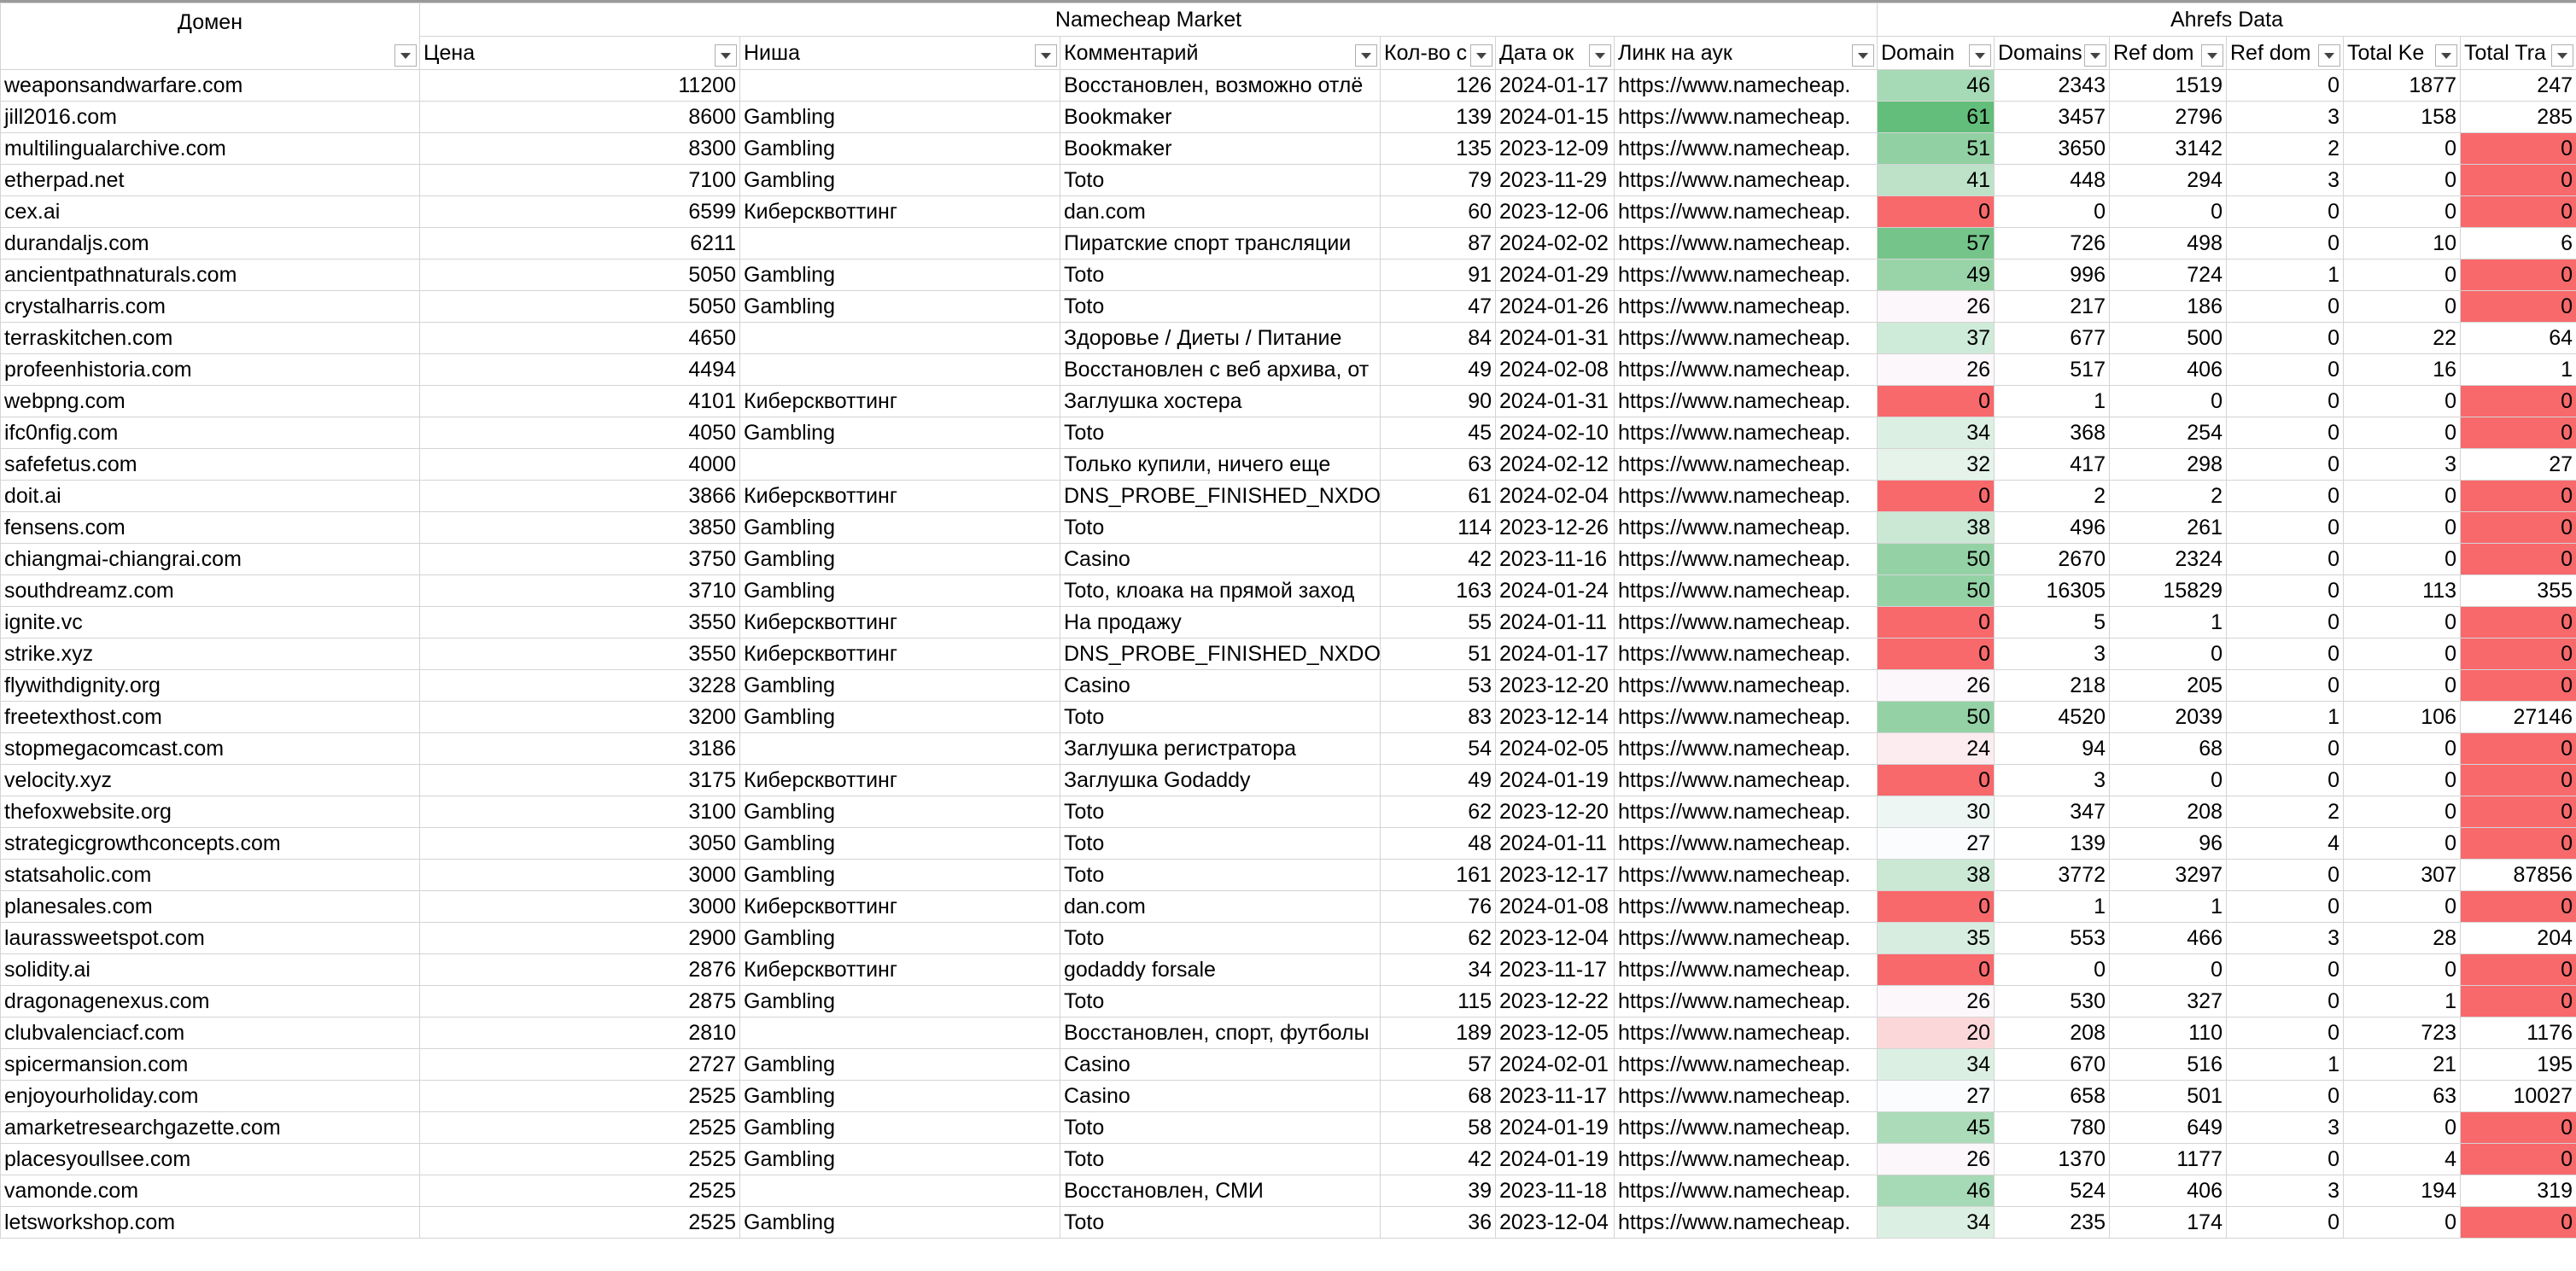 The image size is (2576, 1271). I want to click on domain-cell: terraskitchen.com, so click(210, 338).